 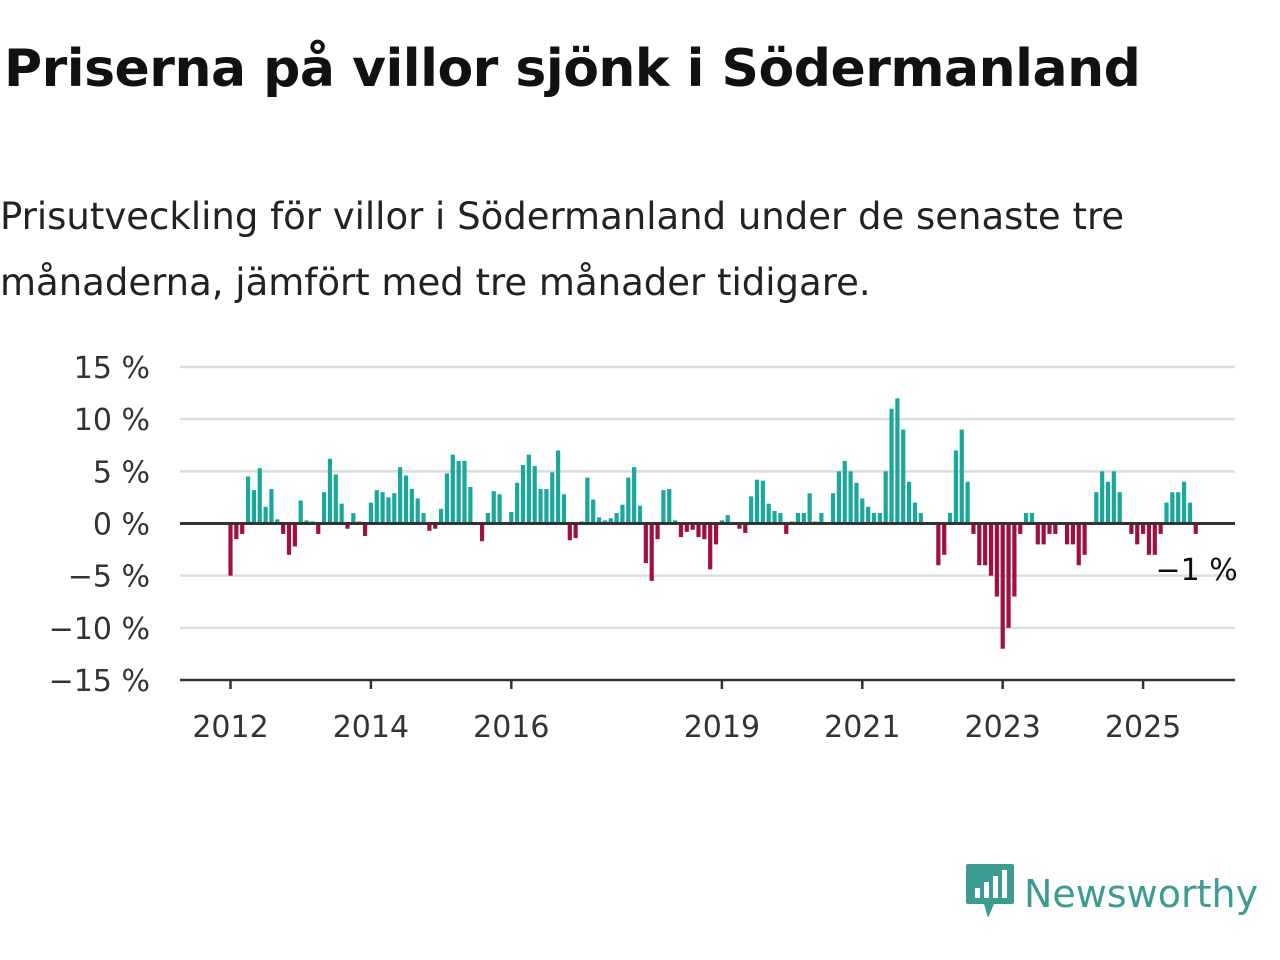 I want to click on chart-title: Priserna på villor sjönk i Södermanland, so click(x=572, y=69).